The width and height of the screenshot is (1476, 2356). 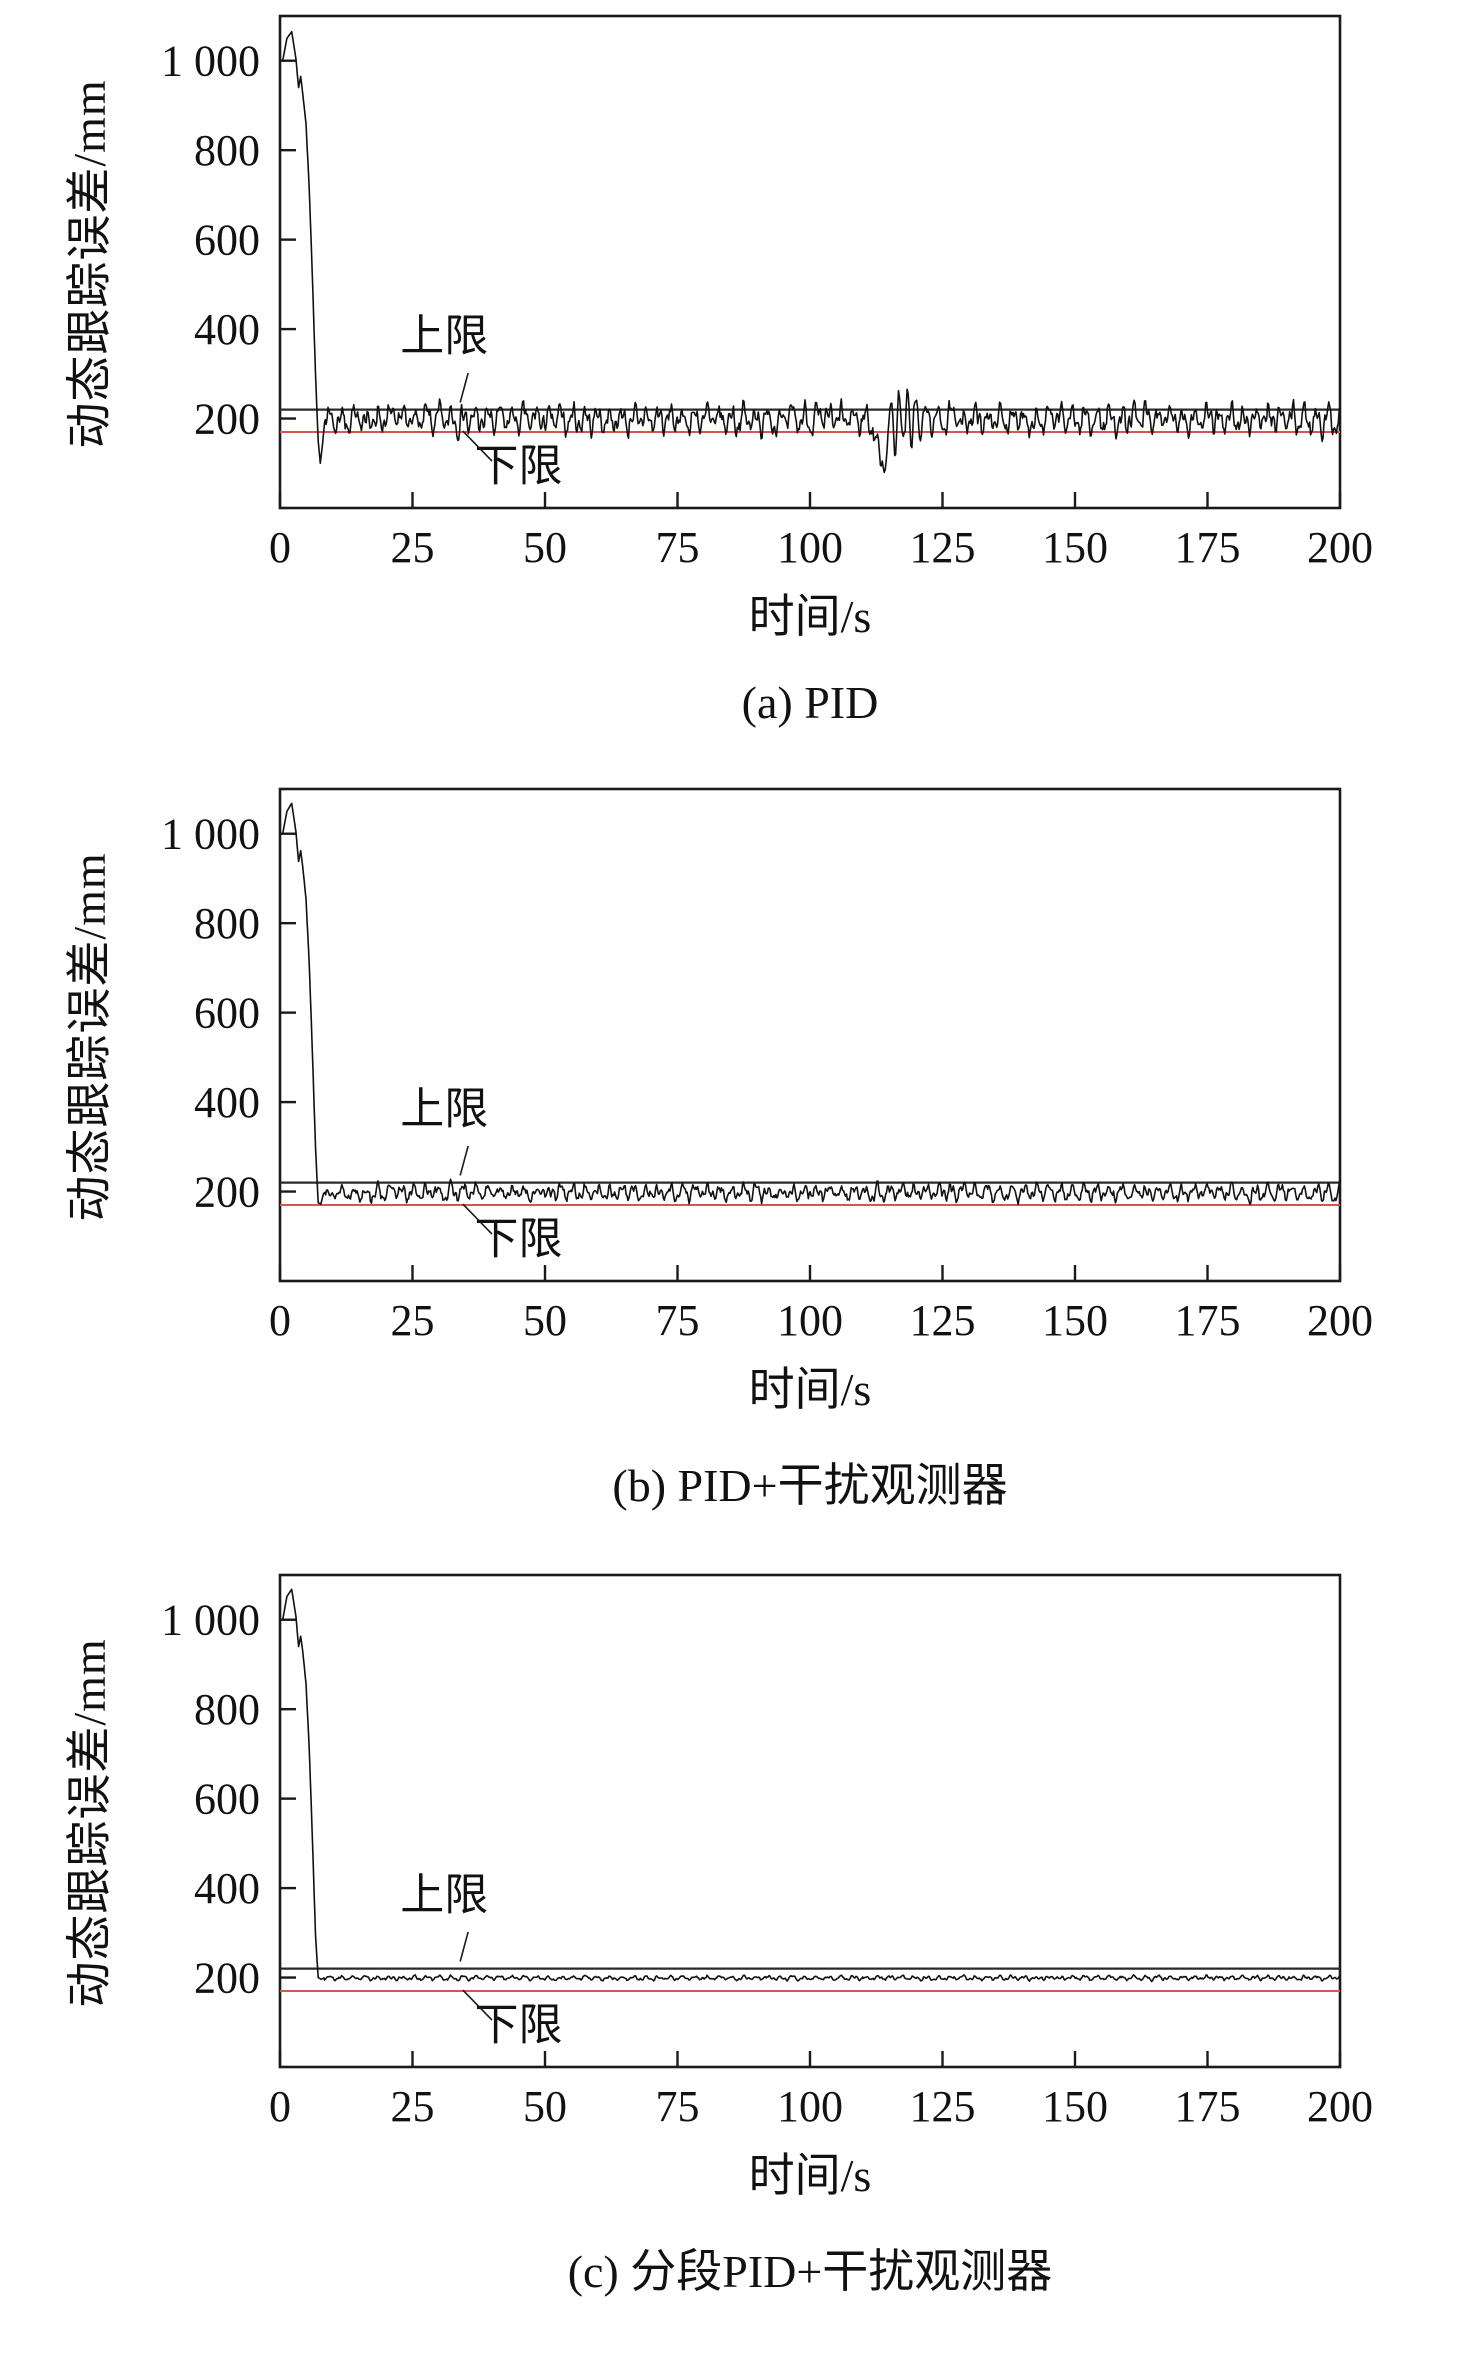 What do you see at coordinates (810, 702) in the screenshot?
I see `chart-caption: (a) PID` at bounding box center [810, 702].